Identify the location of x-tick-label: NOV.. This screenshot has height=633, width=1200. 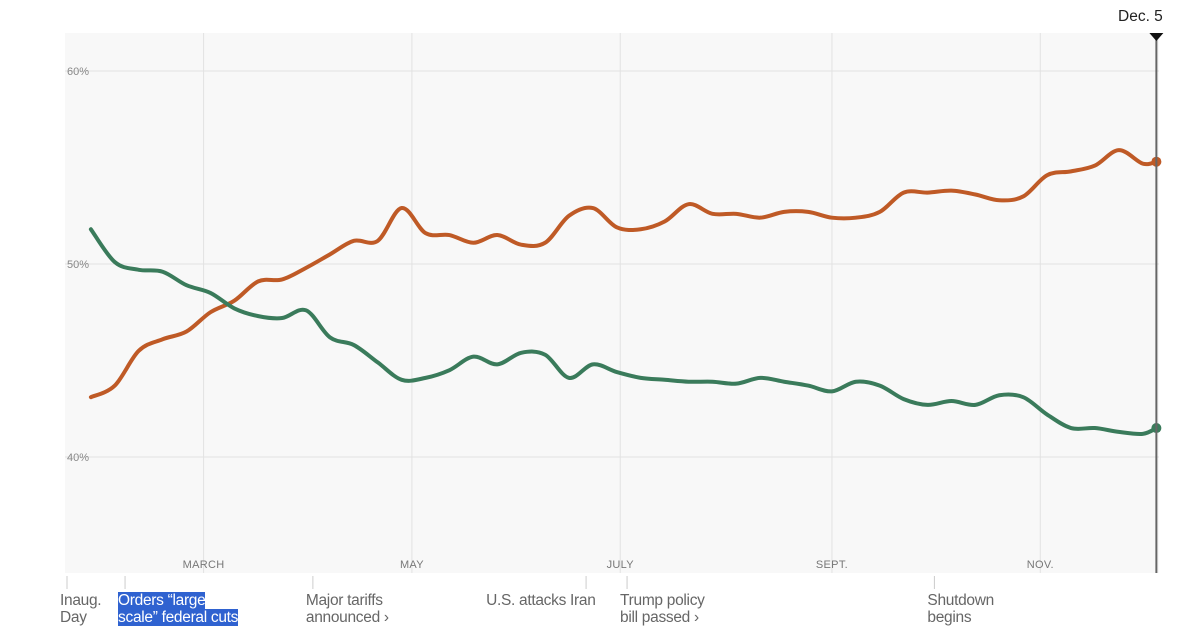
(1040, 565).